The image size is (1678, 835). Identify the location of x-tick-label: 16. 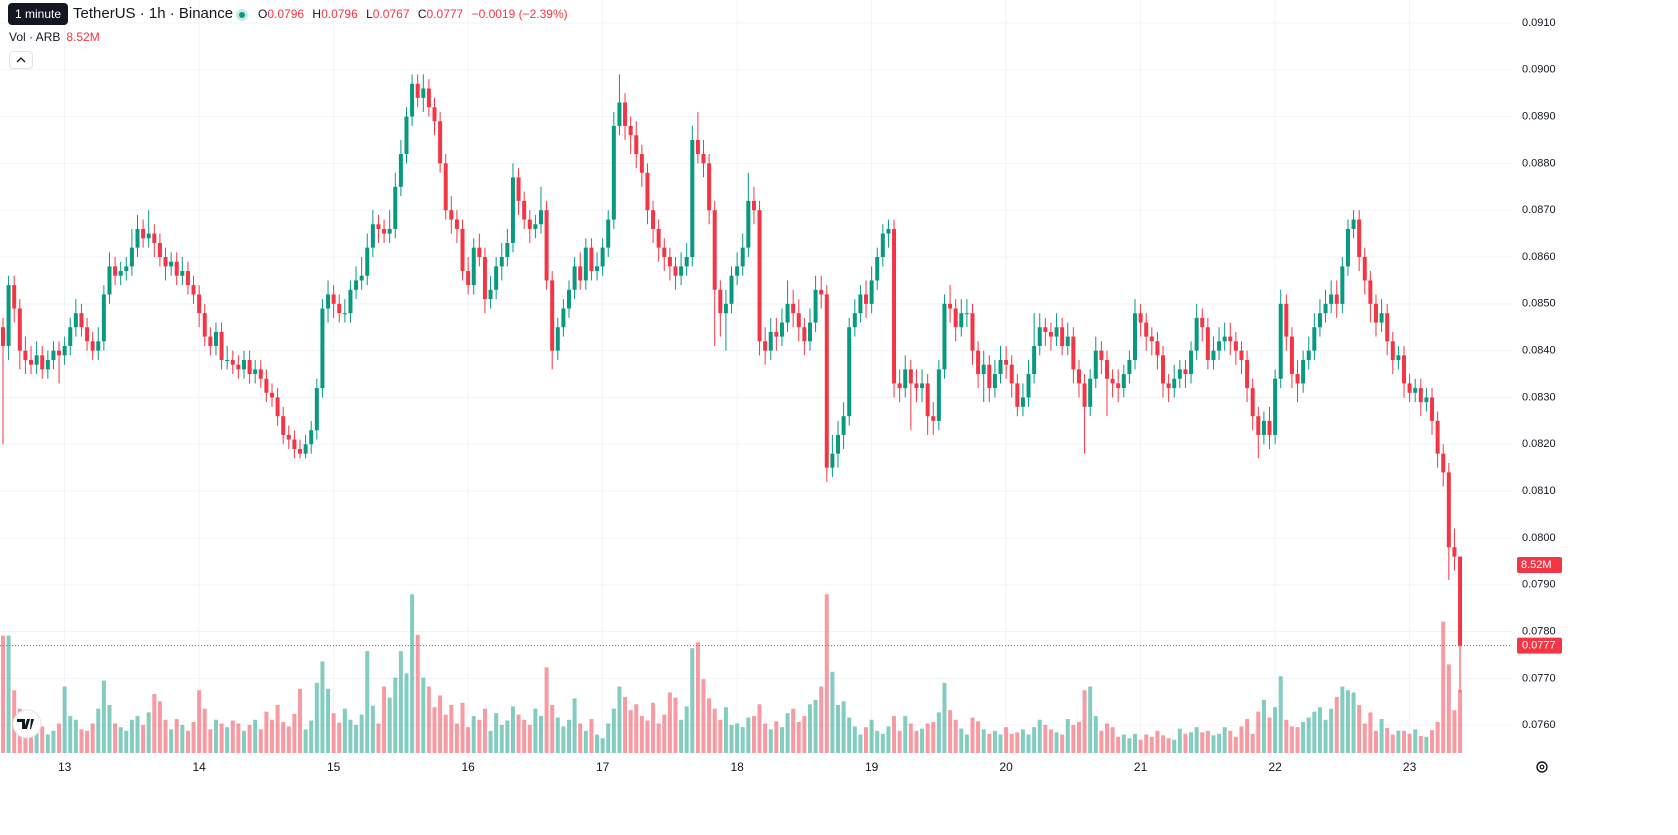
(468, 767).